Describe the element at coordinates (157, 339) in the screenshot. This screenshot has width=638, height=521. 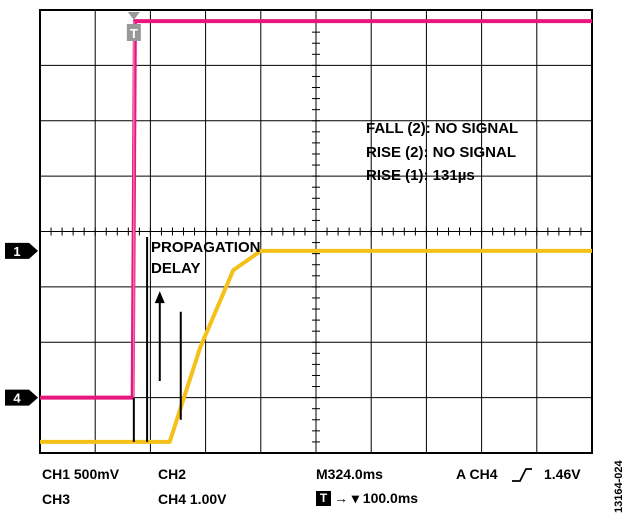
I see `propagation-delay-arrows` at that location.